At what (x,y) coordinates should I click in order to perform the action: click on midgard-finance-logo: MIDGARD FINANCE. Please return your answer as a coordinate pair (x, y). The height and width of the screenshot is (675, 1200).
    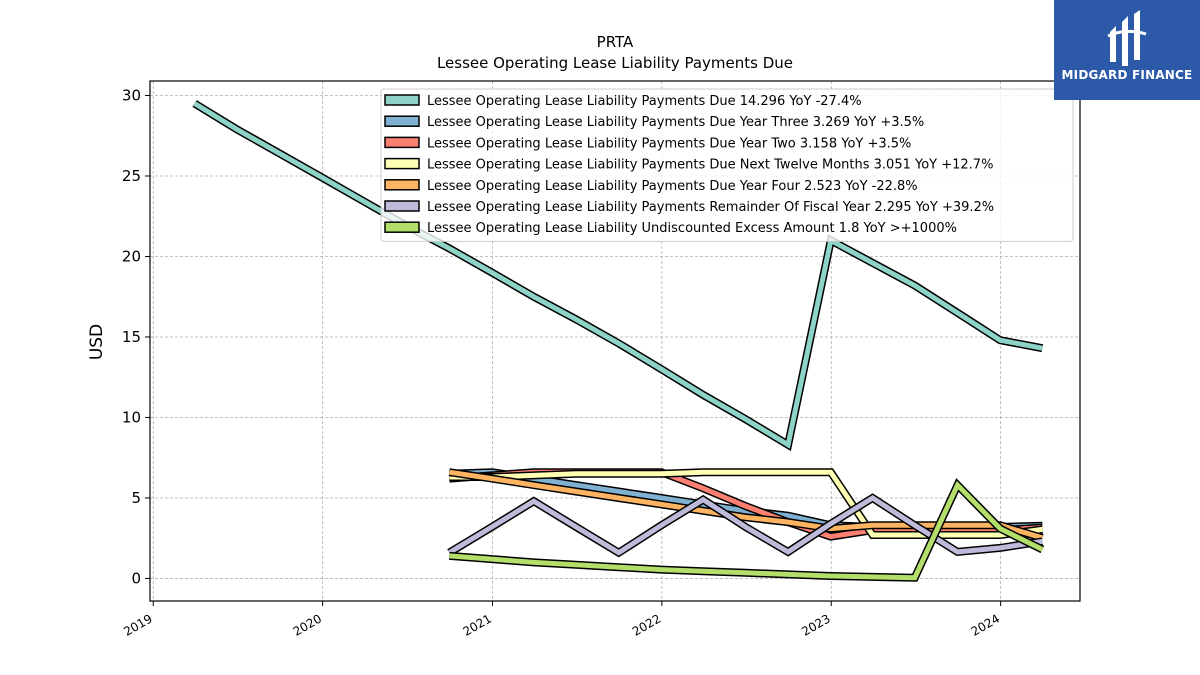
    Looking at the image, I should click on (1127, 50).